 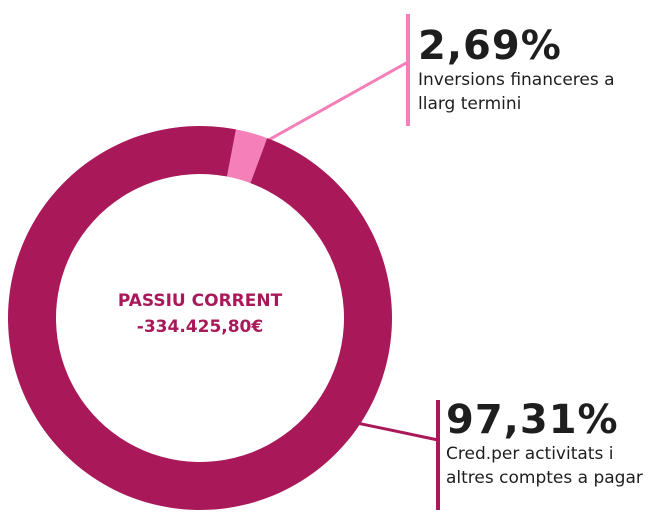 What do you see at coordinates (200, 327) in the screenshot?
I see `center-value: -334.425,80€` at bounding box center [200, 327].